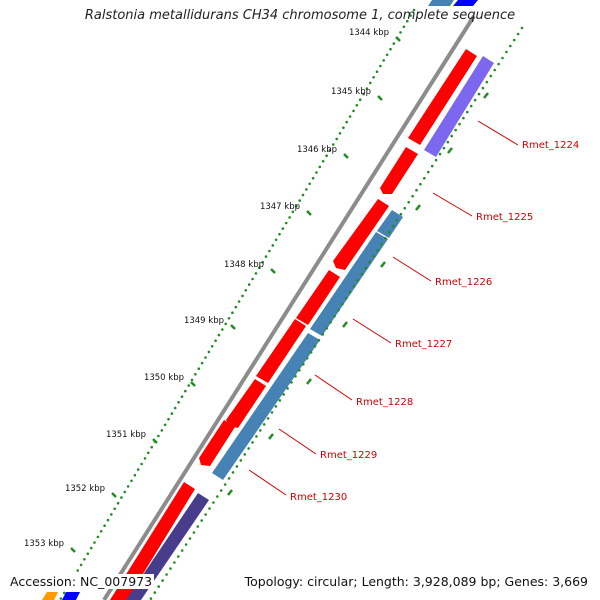  I want to click on gene-label: Rmet_1225, so click(504, 217).